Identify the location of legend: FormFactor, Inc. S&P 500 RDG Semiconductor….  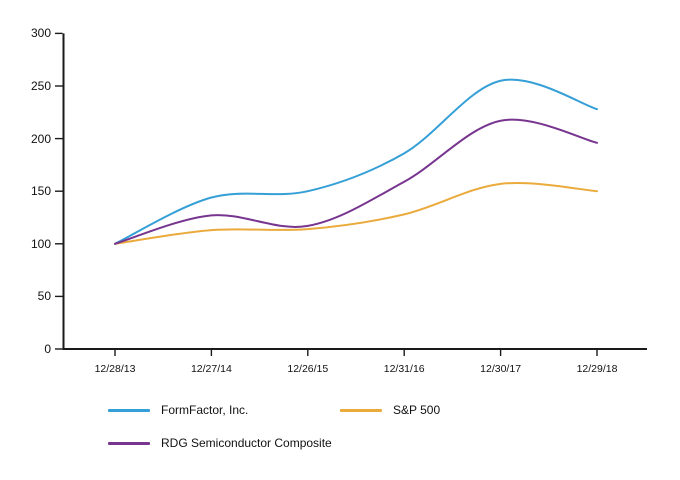
(274, 426).